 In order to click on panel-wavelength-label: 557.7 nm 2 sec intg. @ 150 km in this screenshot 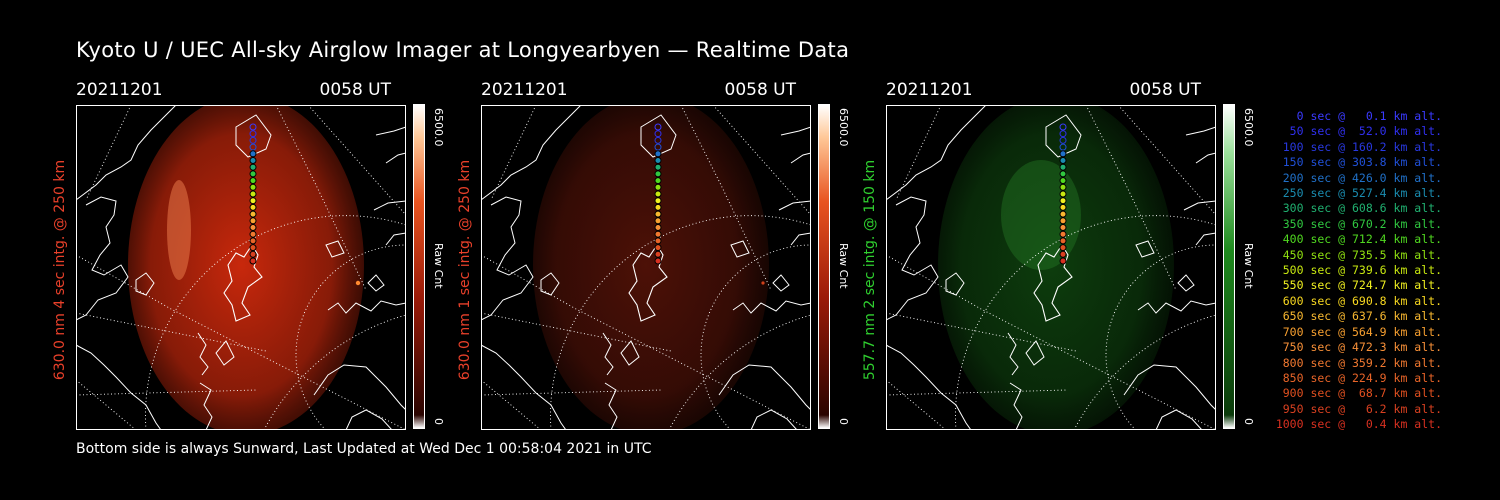, I will do `click(870, 270)`.